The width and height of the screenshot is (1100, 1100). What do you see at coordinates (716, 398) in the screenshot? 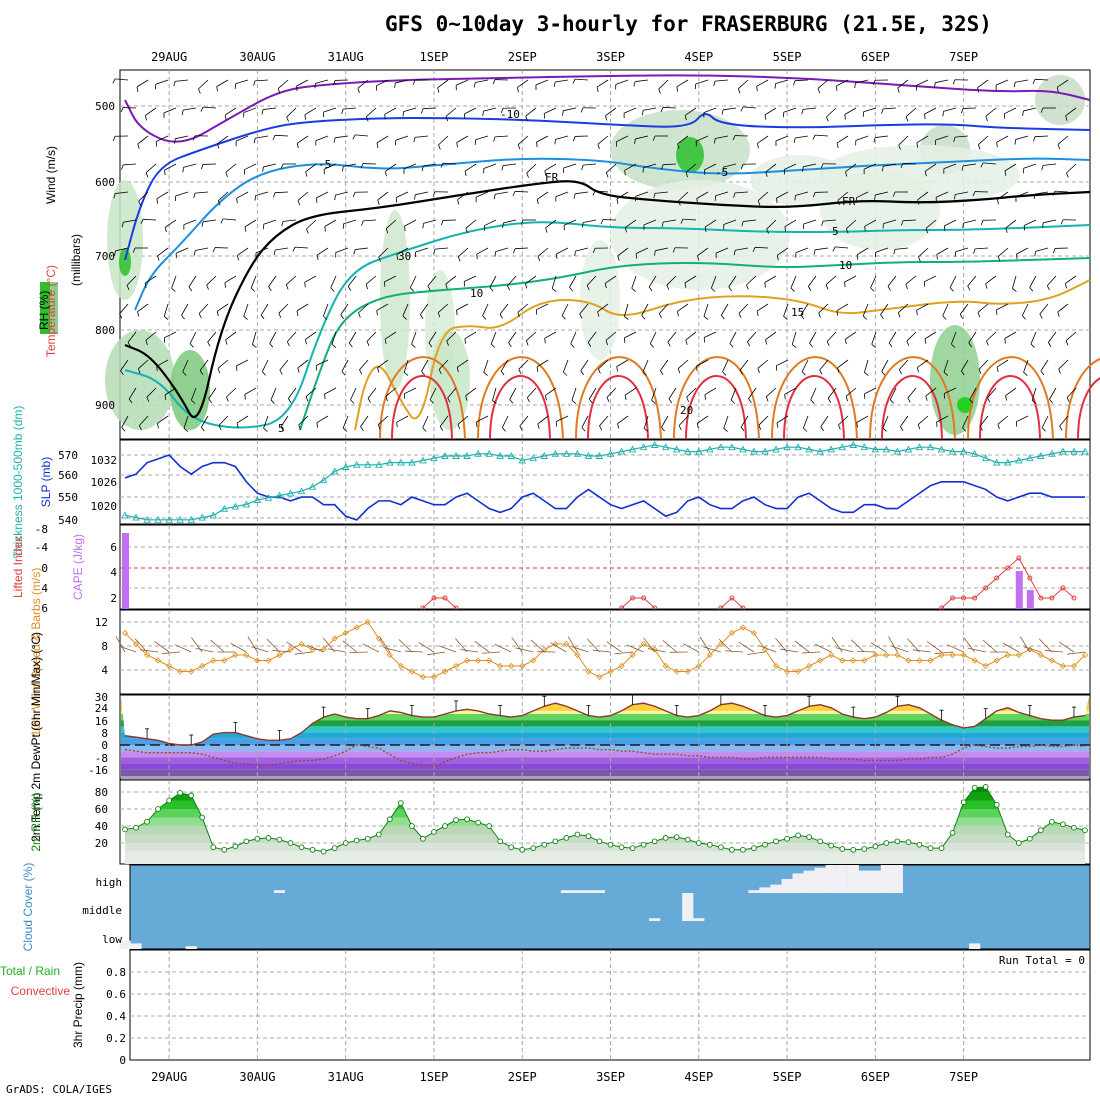
I see `warm-contour` at bounding box center [716, 398].